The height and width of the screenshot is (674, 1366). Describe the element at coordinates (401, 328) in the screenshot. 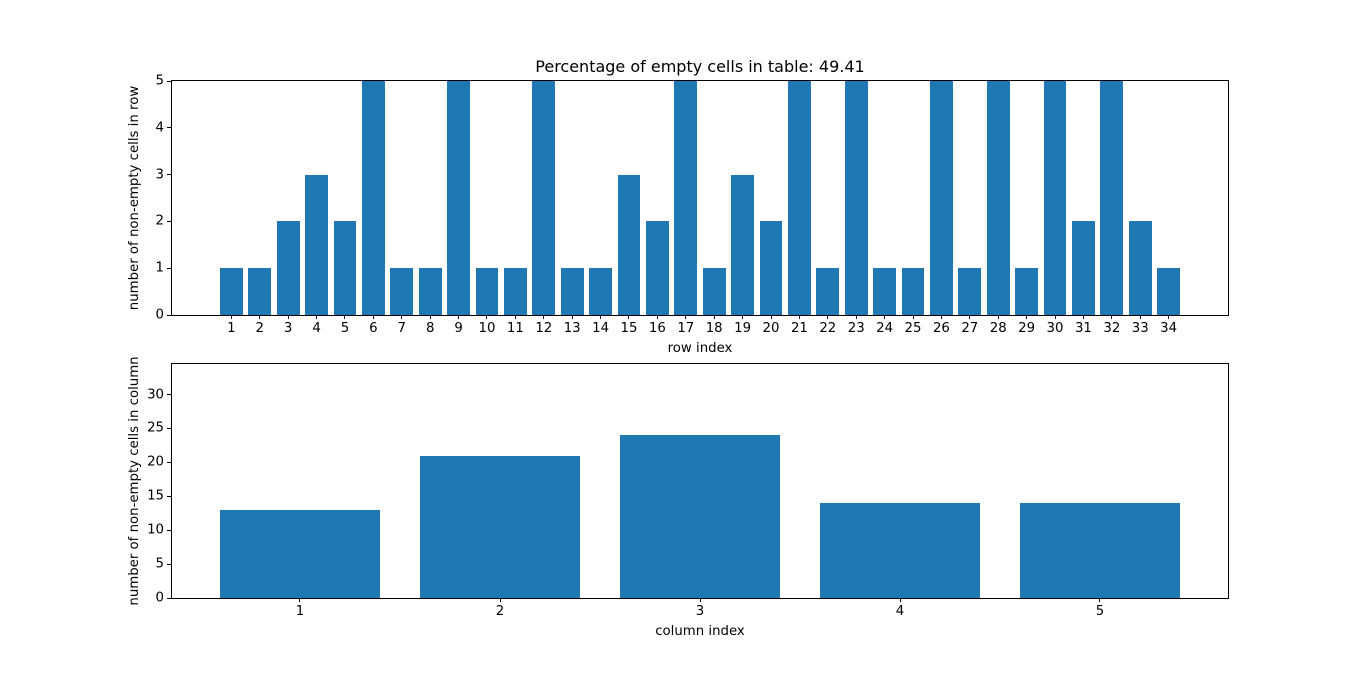

I see `x-tick-label: 7` at that location.